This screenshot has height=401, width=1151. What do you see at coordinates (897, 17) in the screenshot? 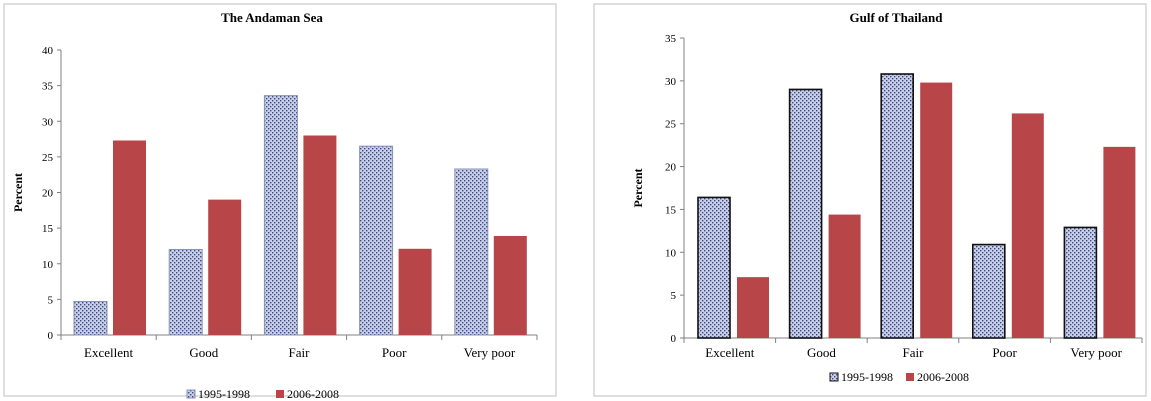
I see `chart-title: Gulf of Thailand` at bounding box center [897, 17].